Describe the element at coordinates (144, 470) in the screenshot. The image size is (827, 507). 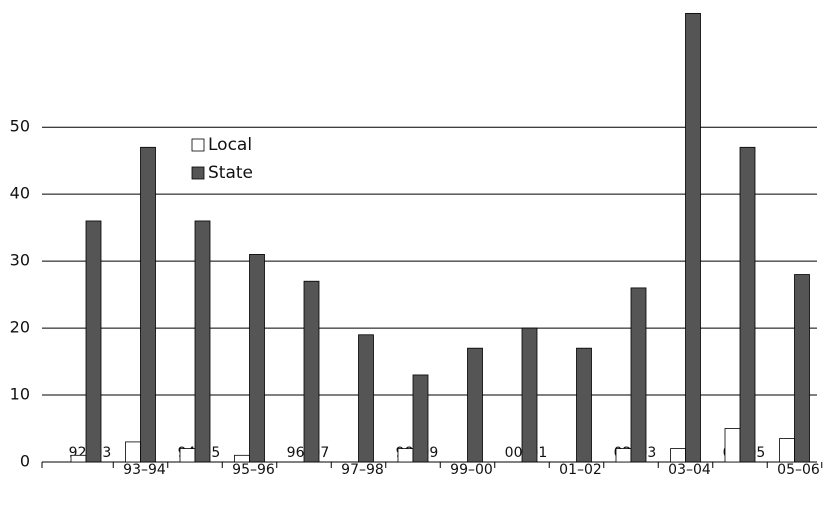
I see `x-tick-label: 93–94` at that location.